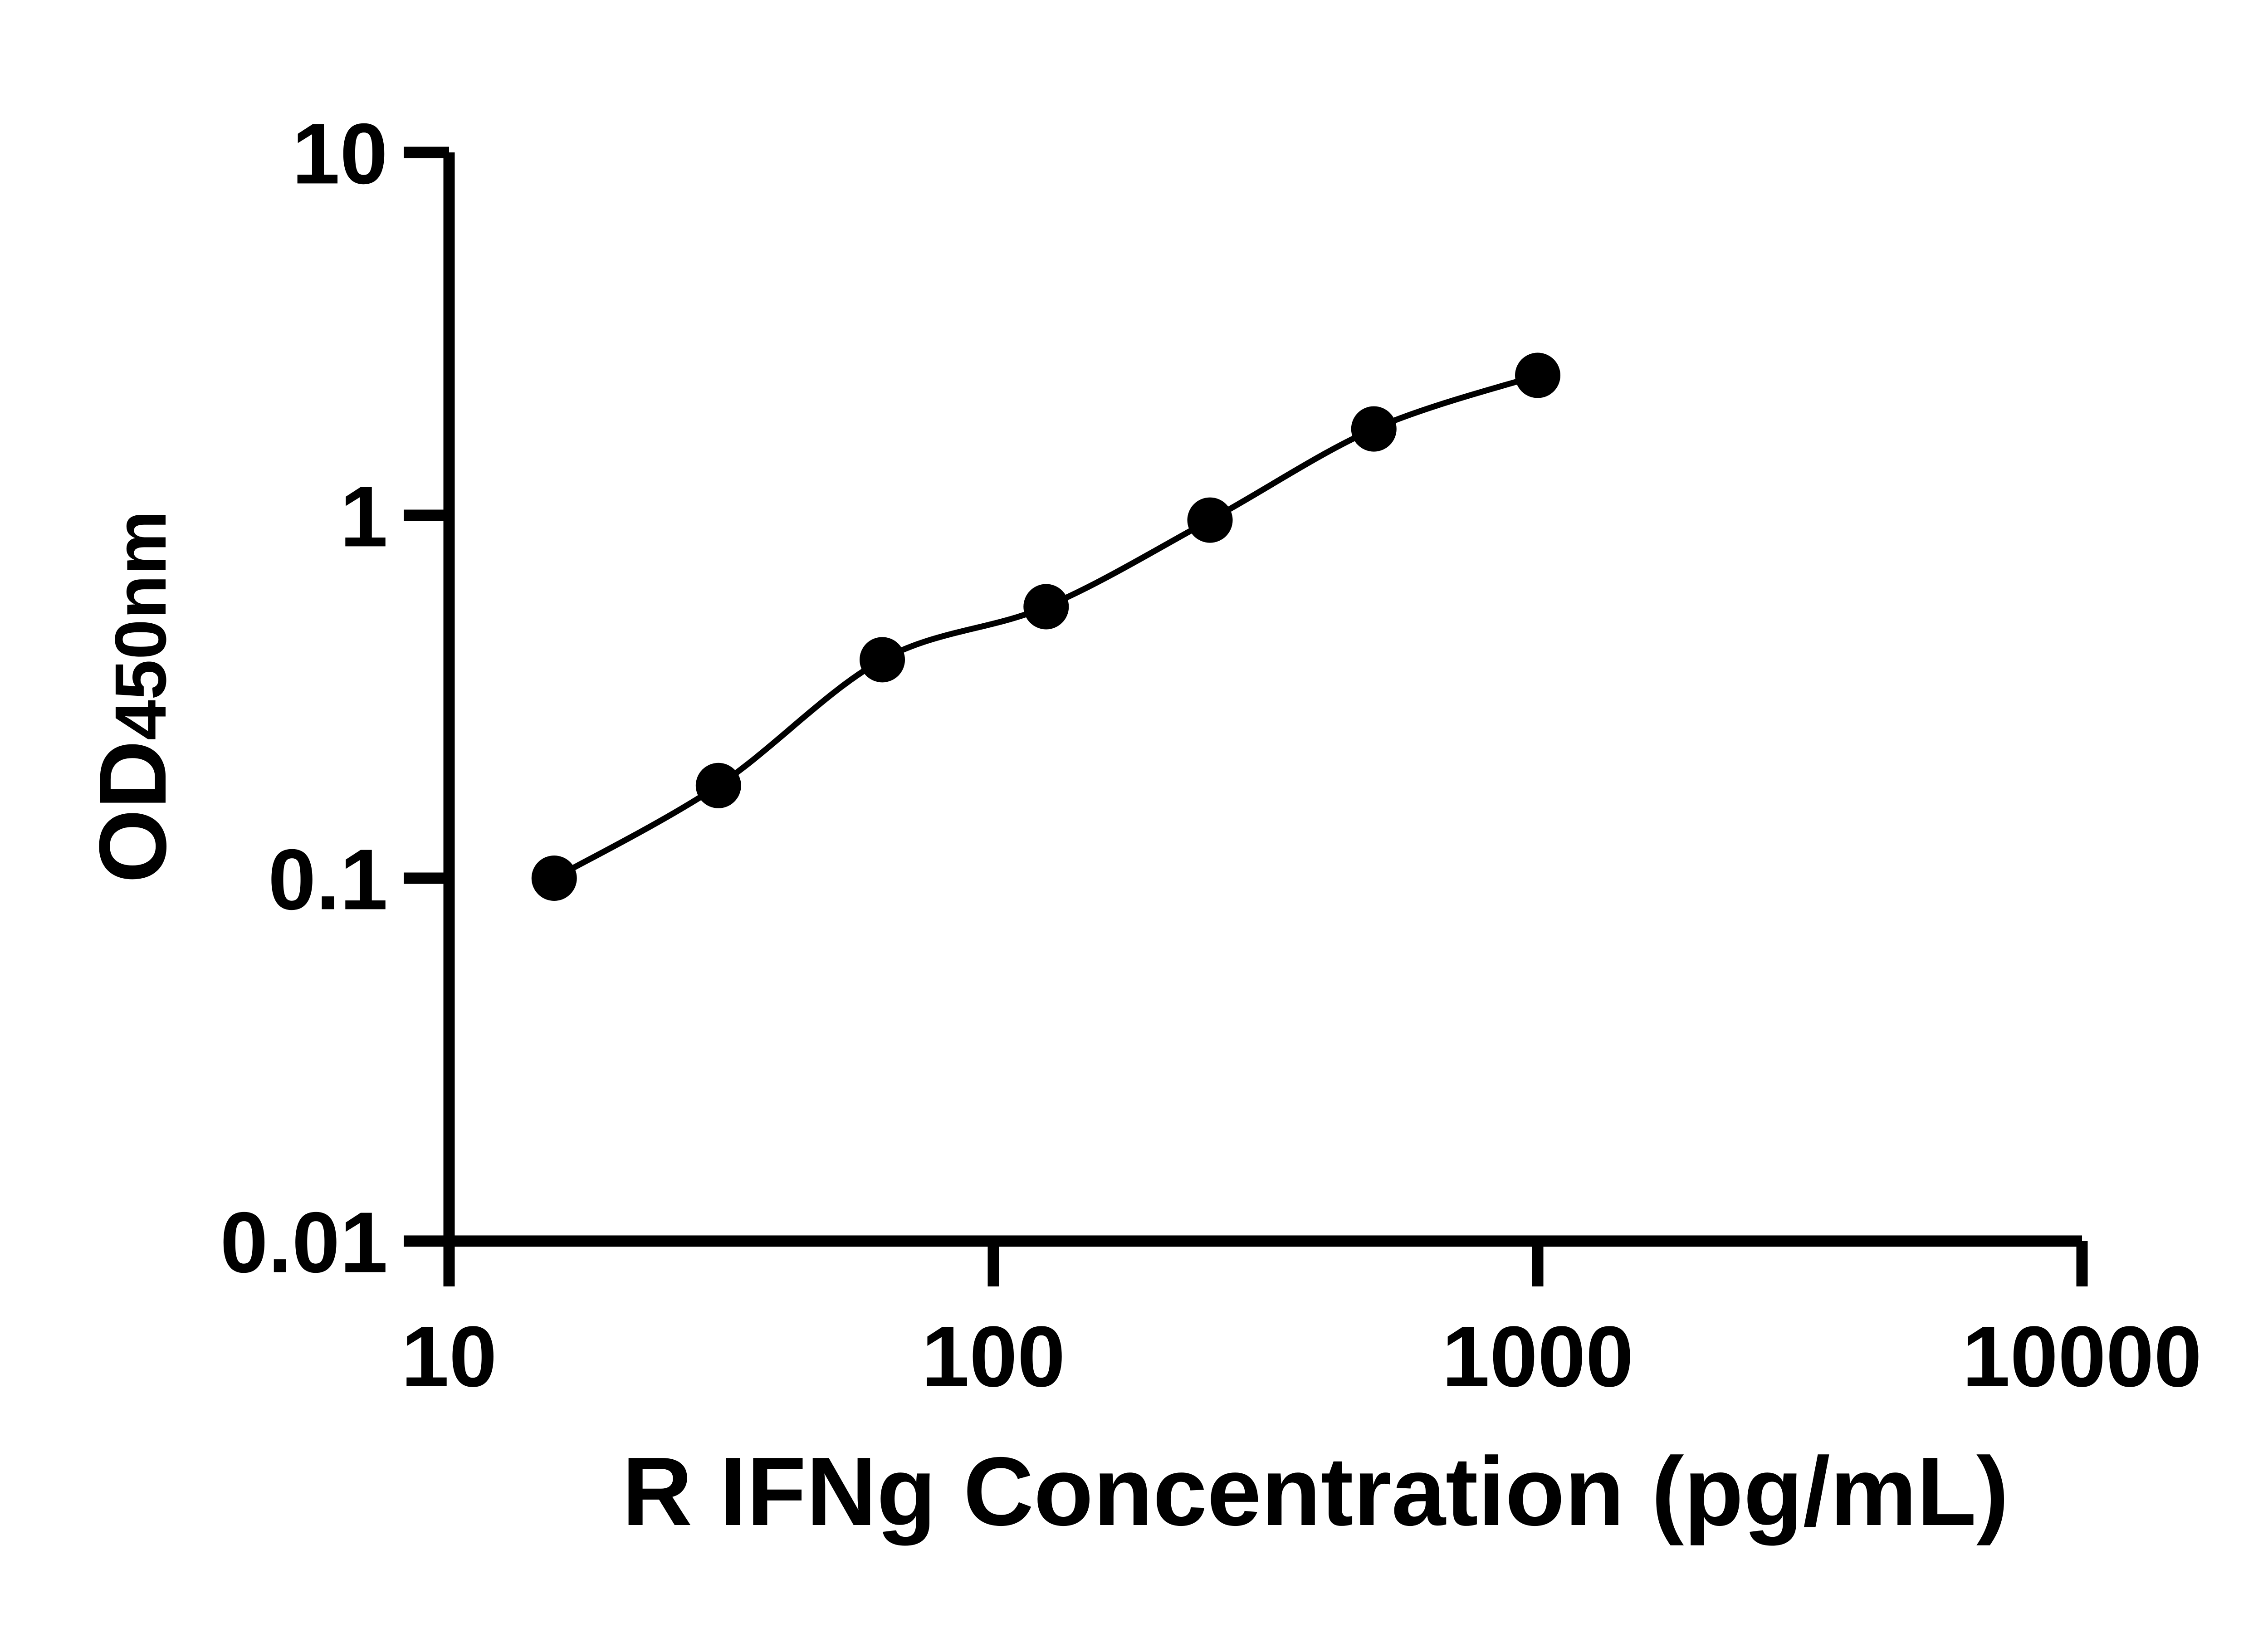 The height and width of the screenshot is (1633, 2268). What do you see at coordinates (133, 811) in the screenshot?
I see `y-axis-title-main: OD` at bounding box center [133, 811].